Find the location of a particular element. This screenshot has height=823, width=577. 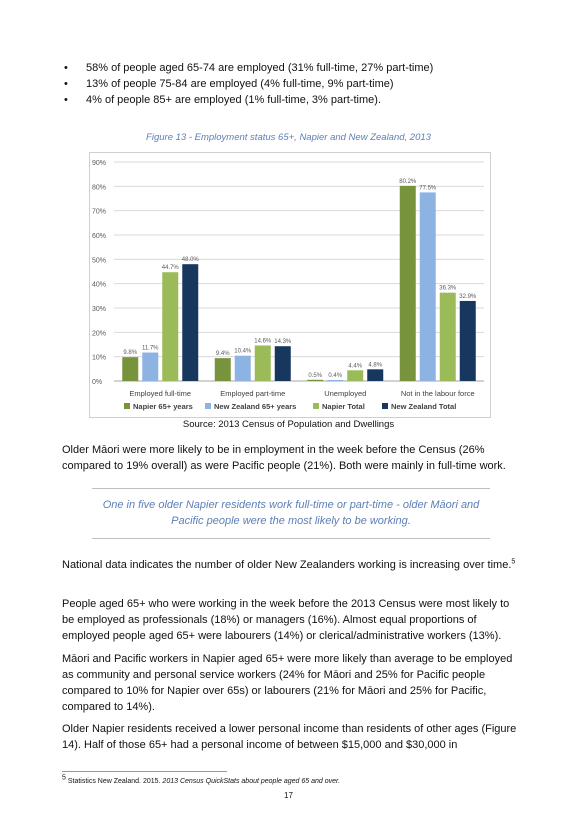

bar-data-label: 9.8% is located at coordinates (130, 353).